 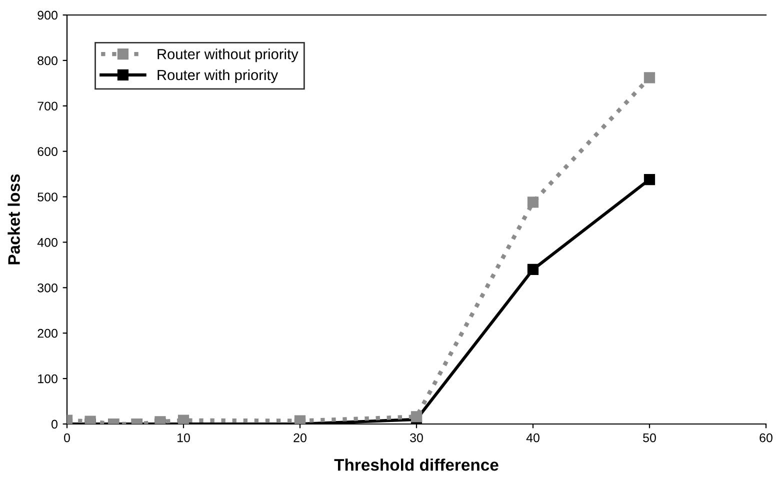 I want to click on x-tick-label: 10, so click(x=184, y=437).